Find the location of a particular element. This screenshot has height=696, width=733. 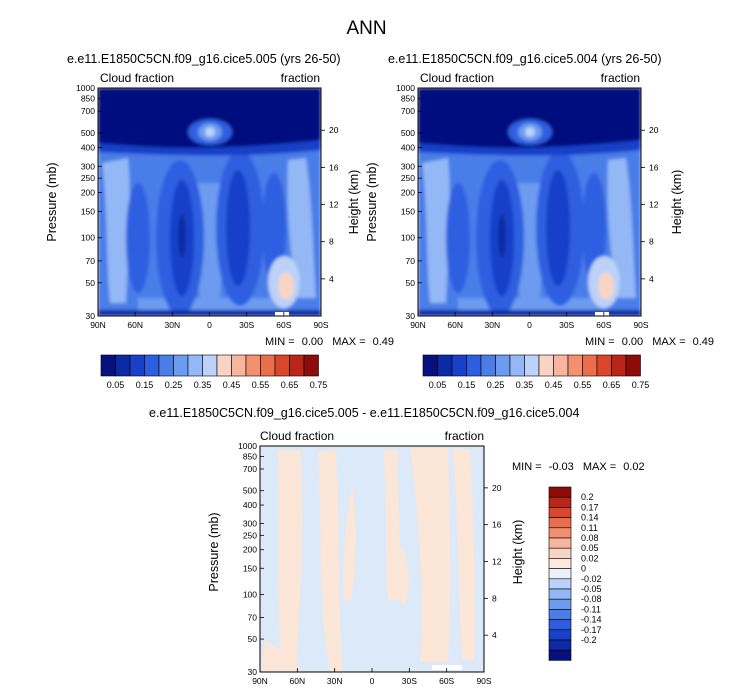

y-tick-label: 50 is located at coordinates (253, 639).